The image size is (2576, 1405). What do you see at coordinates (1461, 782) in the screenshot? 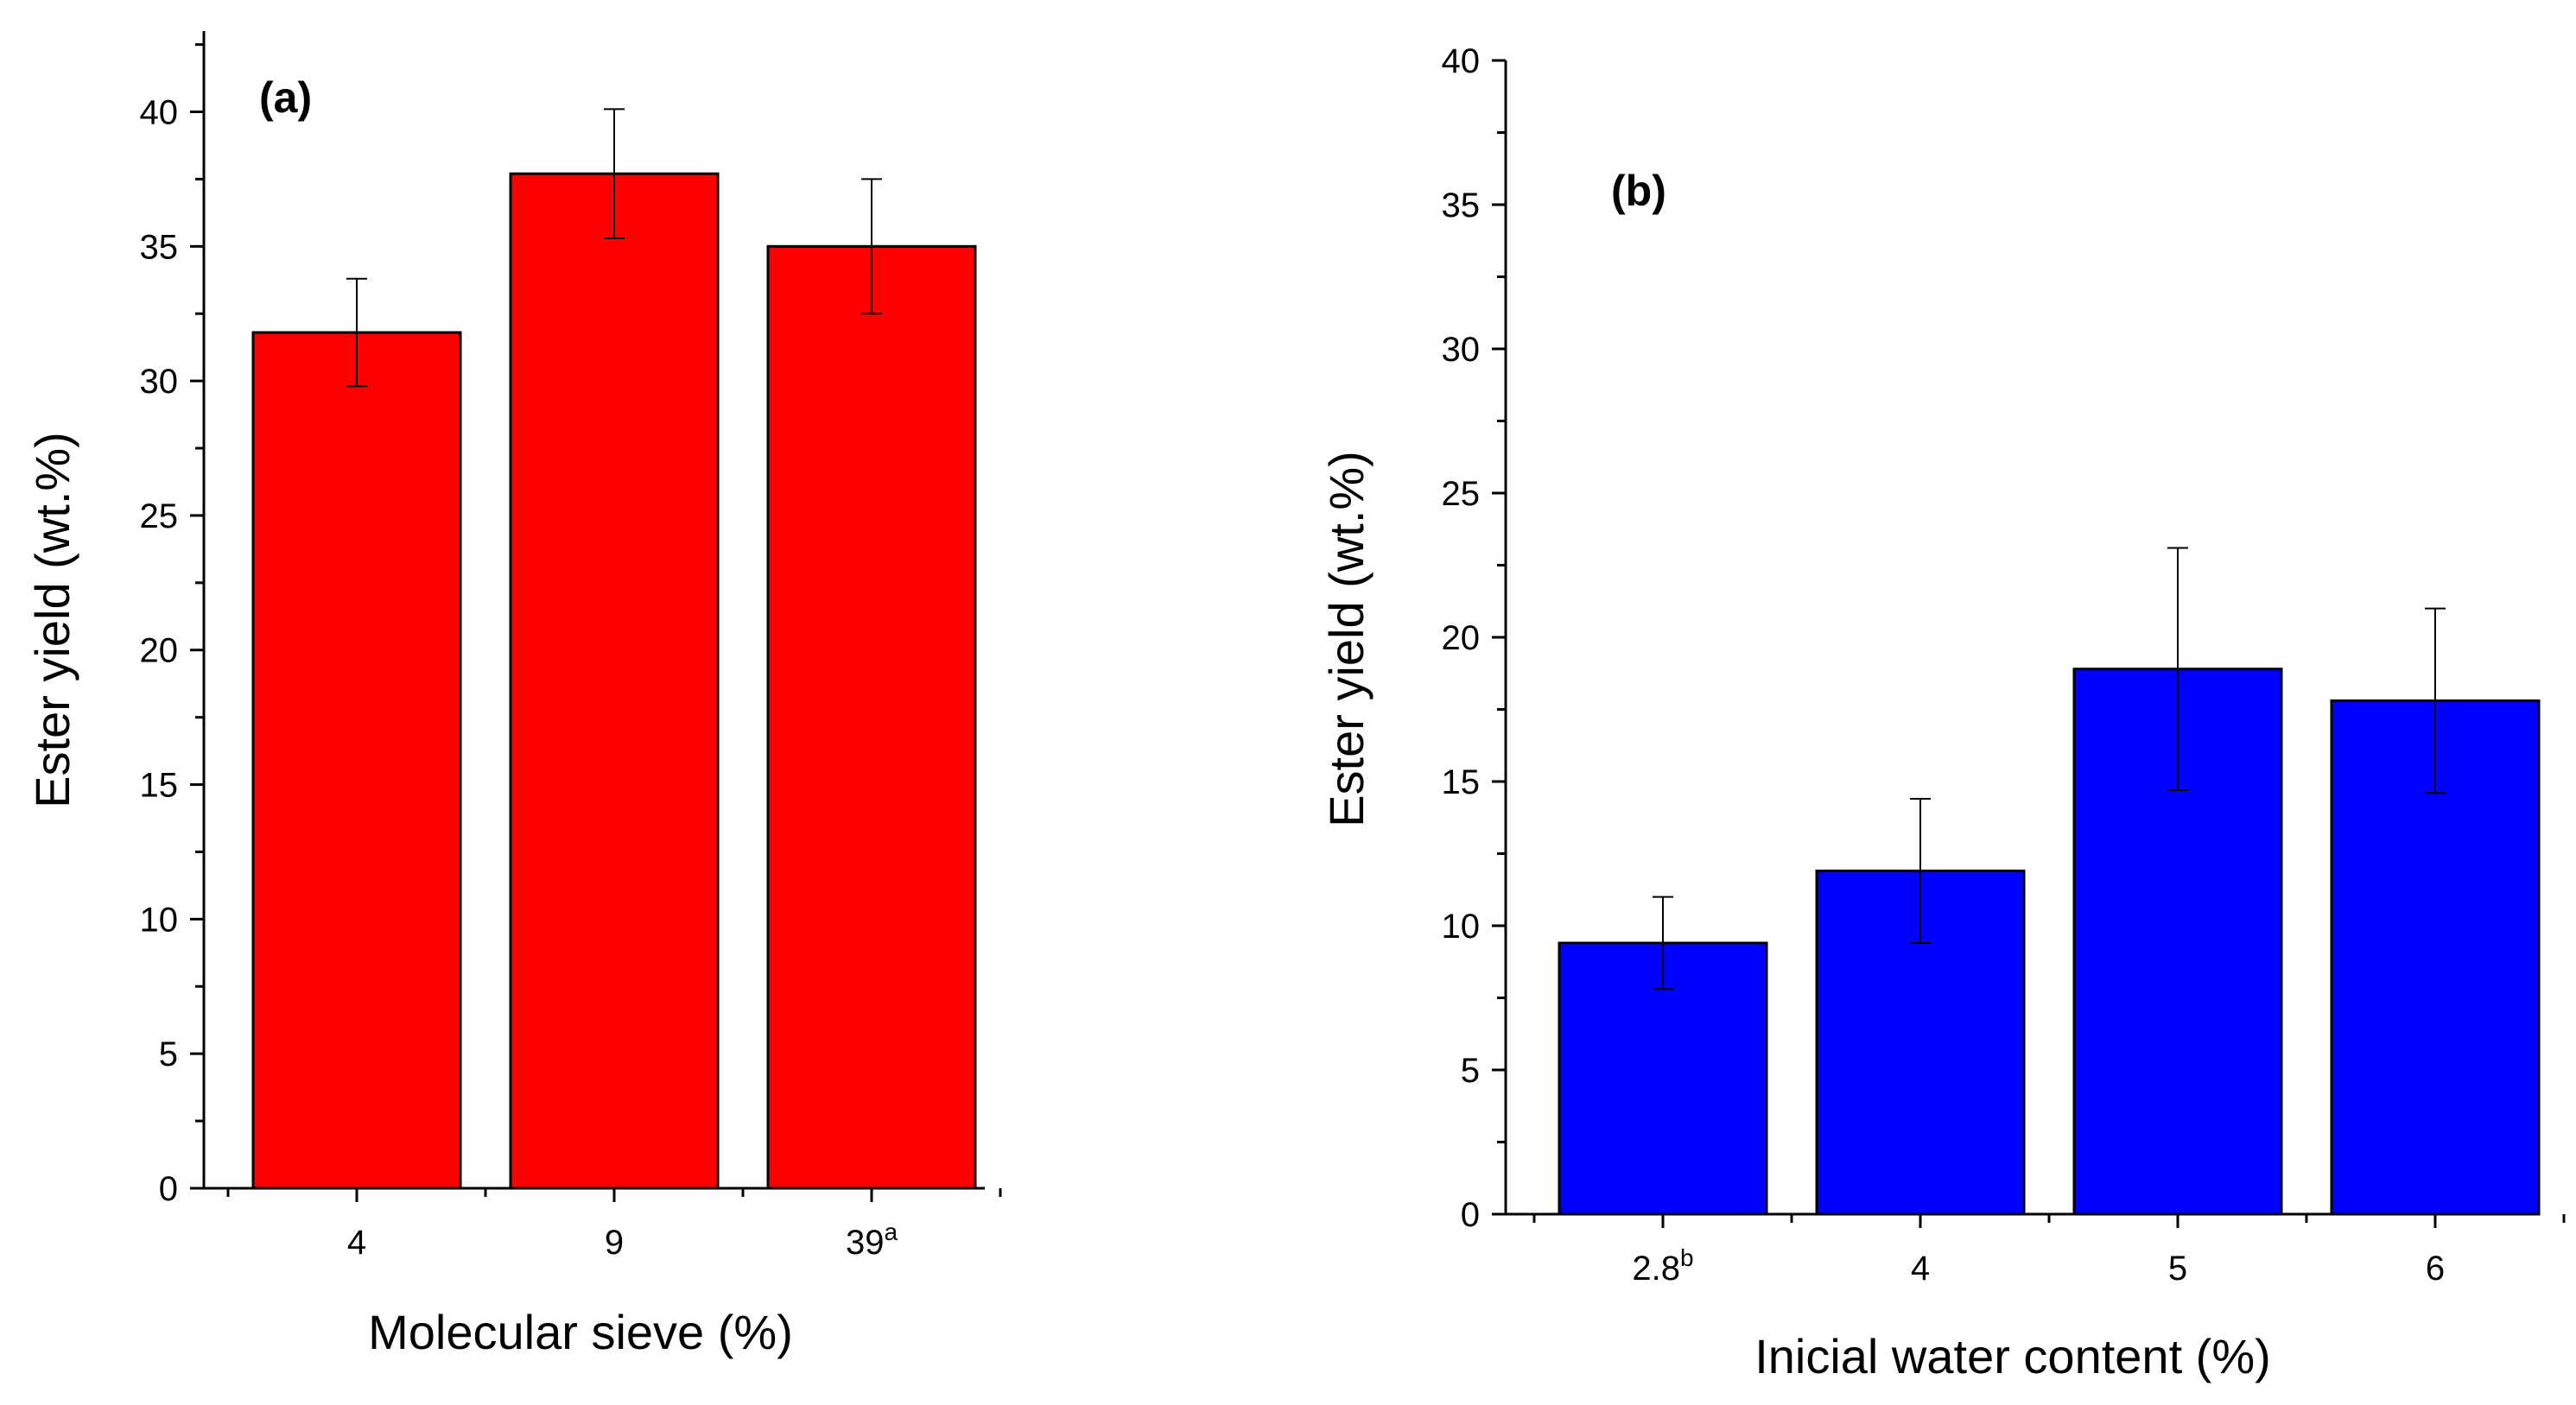
I see `y-tick-label-b: 15` at bounding box center [1461, 782].